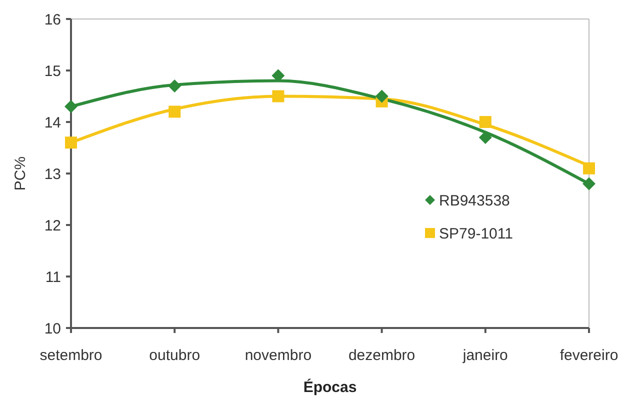  I want to click on legend-label: SP79-1011, so click(476, 233).